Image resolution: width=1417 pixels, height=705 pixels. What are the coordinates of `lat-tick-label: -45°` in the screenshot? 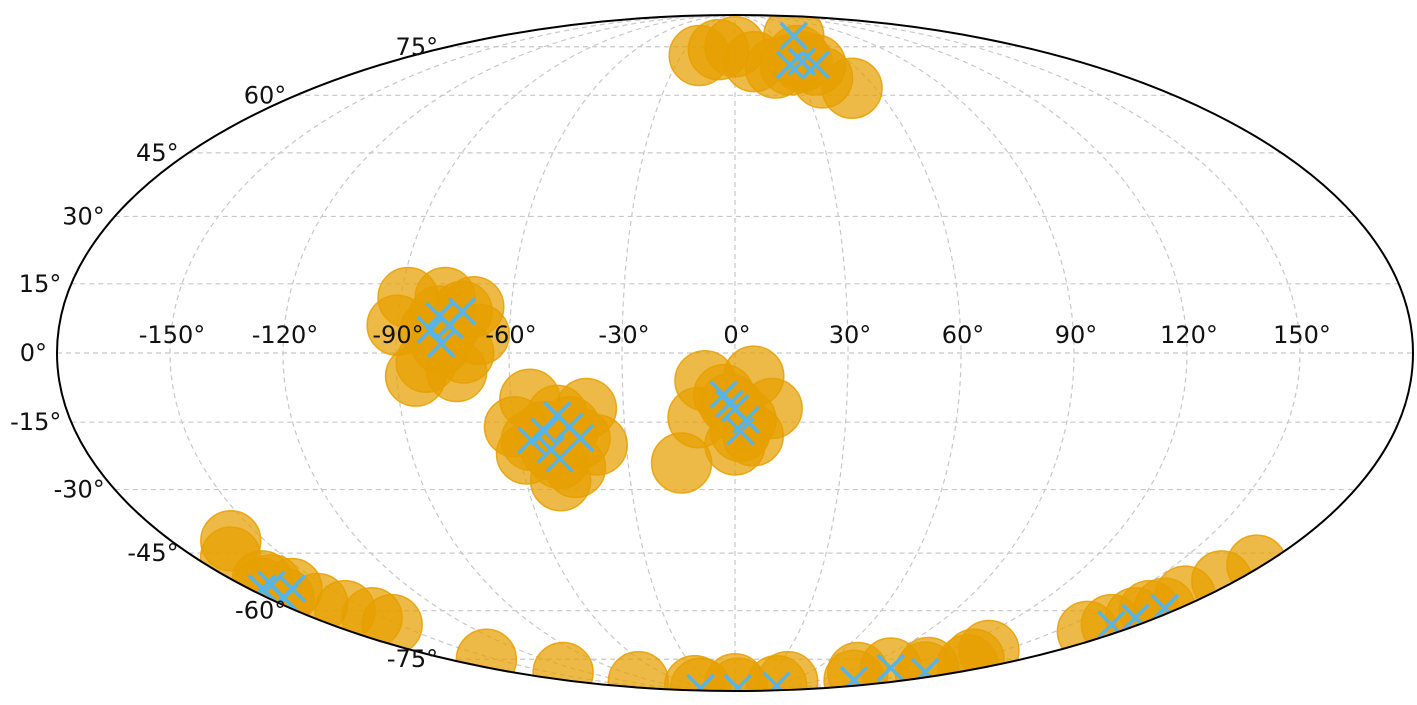 It's located at (152, 553).